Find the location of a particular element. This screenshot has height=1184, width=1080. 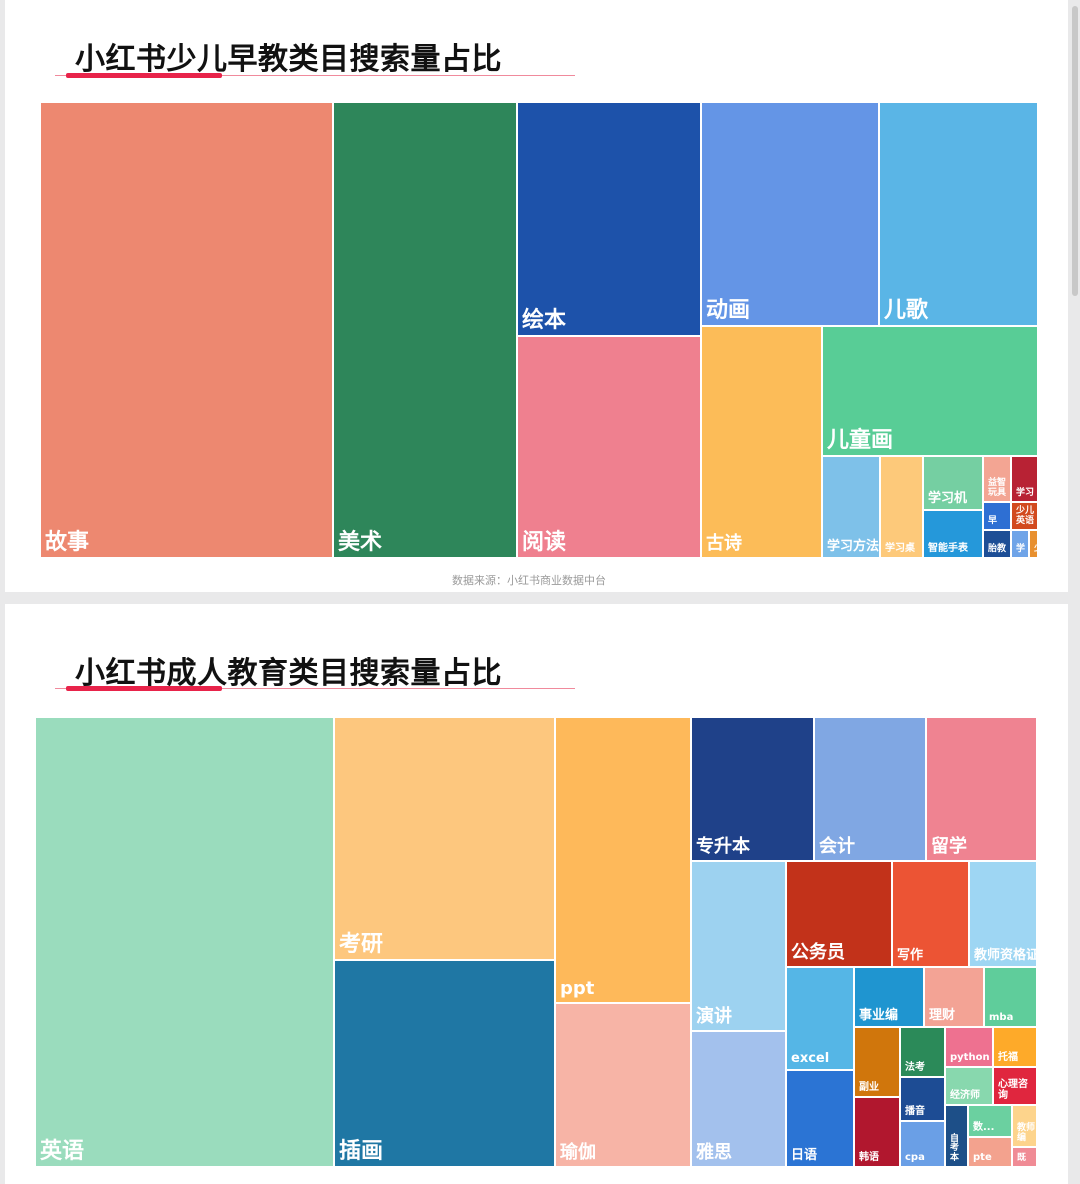

treemap-tile: 副业 is located at coordinates (877, 1062).